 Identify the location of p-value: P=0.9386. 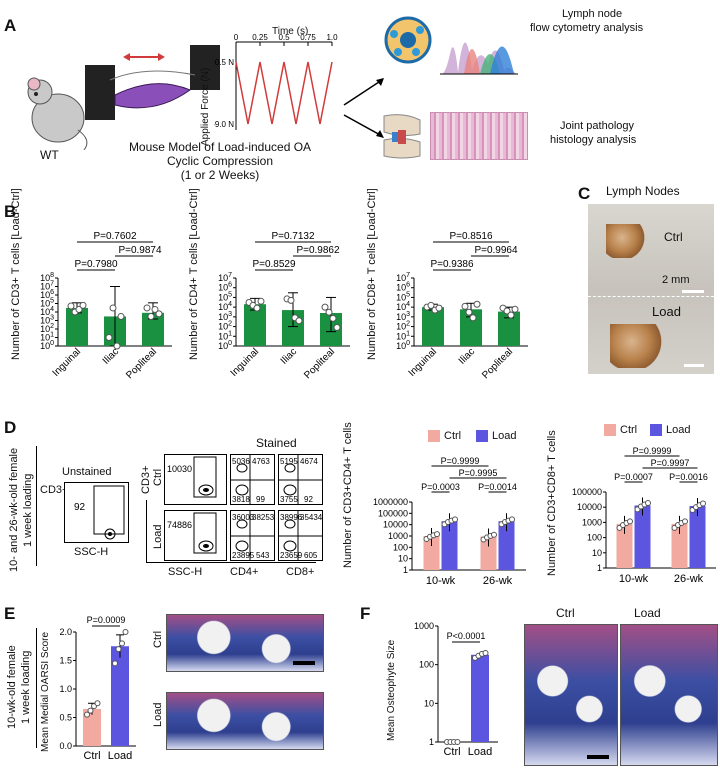
(452, 264).